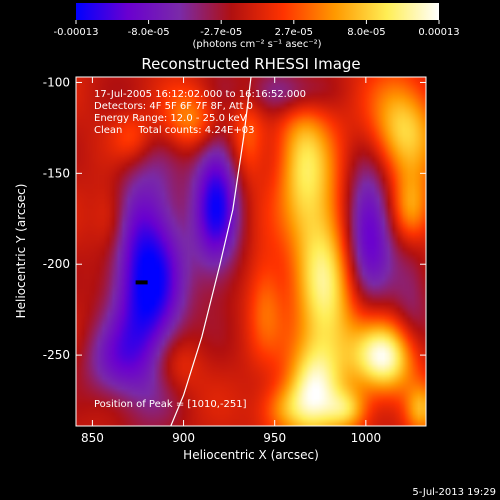 The height and width of the screenshot is (500, 500). I want to click on colorbar-tick-label: -0.00013, so click(76, 32).